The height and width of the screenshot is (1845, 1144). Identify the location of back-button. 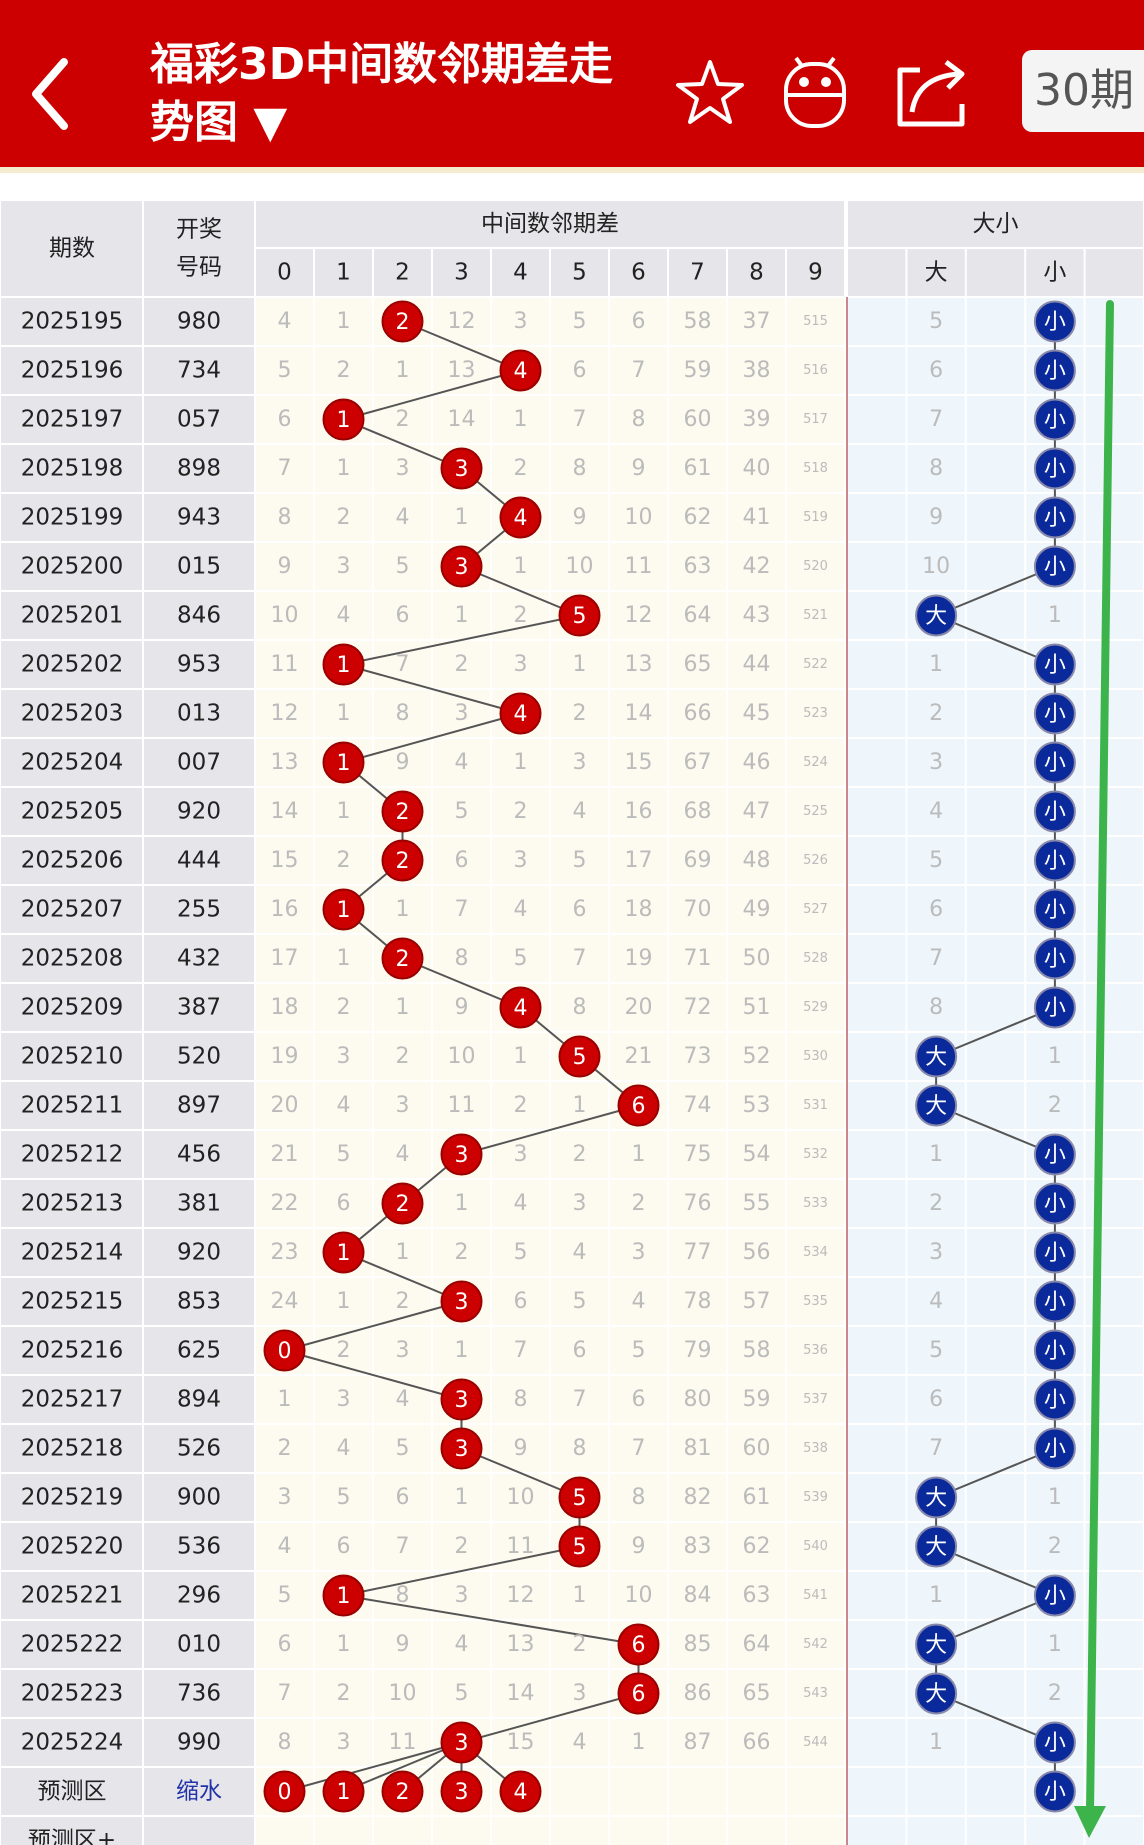
(50, 94).